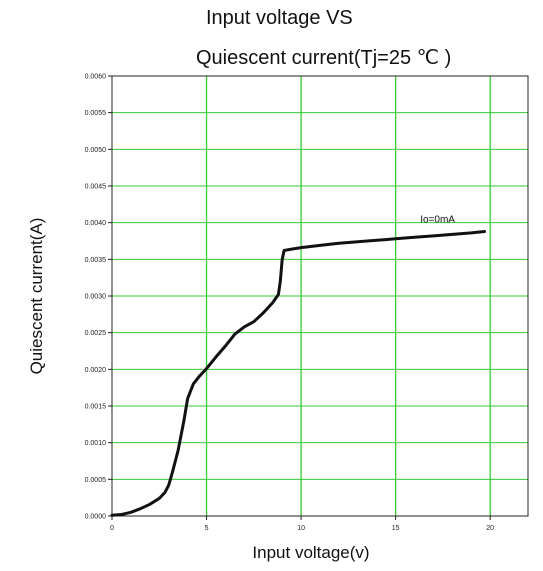 The image size is (543, 571). What do you see at coordinates (96, 370) in the screenshot?
I see `y-tick-label: 0.0020` at bounding box center [96, 370].